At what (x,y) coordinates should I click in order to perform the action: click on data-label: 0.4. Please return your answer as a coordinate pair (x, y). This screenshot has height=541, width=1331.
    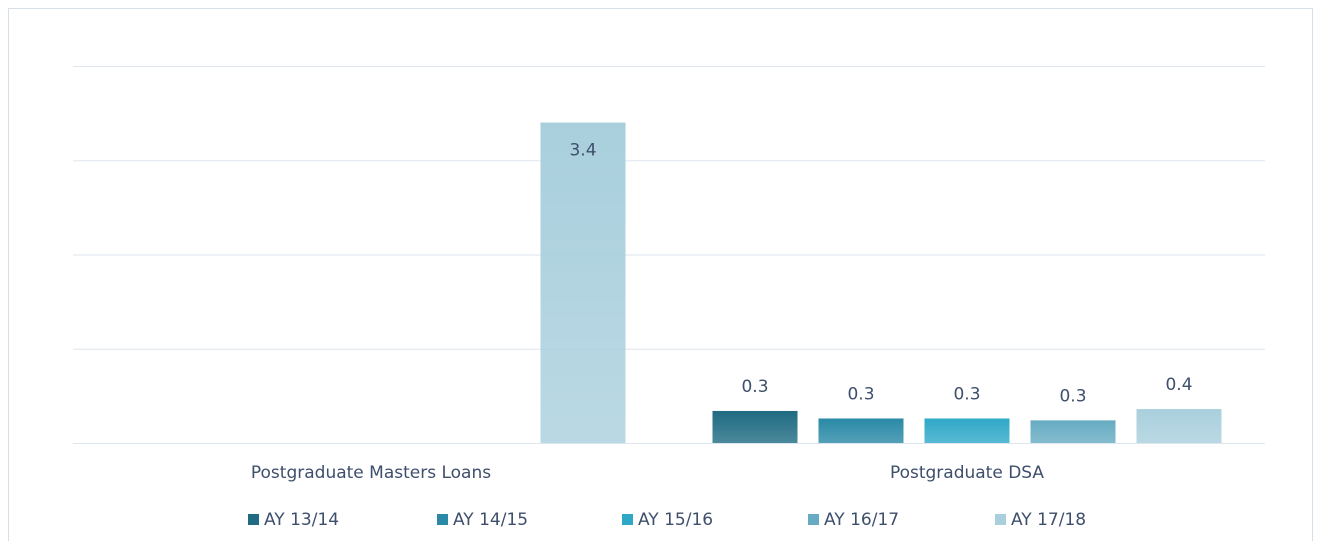
    Looking at the image, I should click on (1178, 385).